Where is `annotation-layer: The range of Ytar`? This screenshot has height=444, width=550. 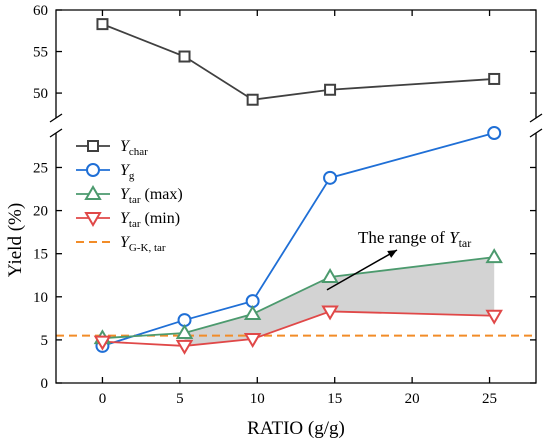
annotation-layer: The range of Ytar is located at coordinates (398, 259).